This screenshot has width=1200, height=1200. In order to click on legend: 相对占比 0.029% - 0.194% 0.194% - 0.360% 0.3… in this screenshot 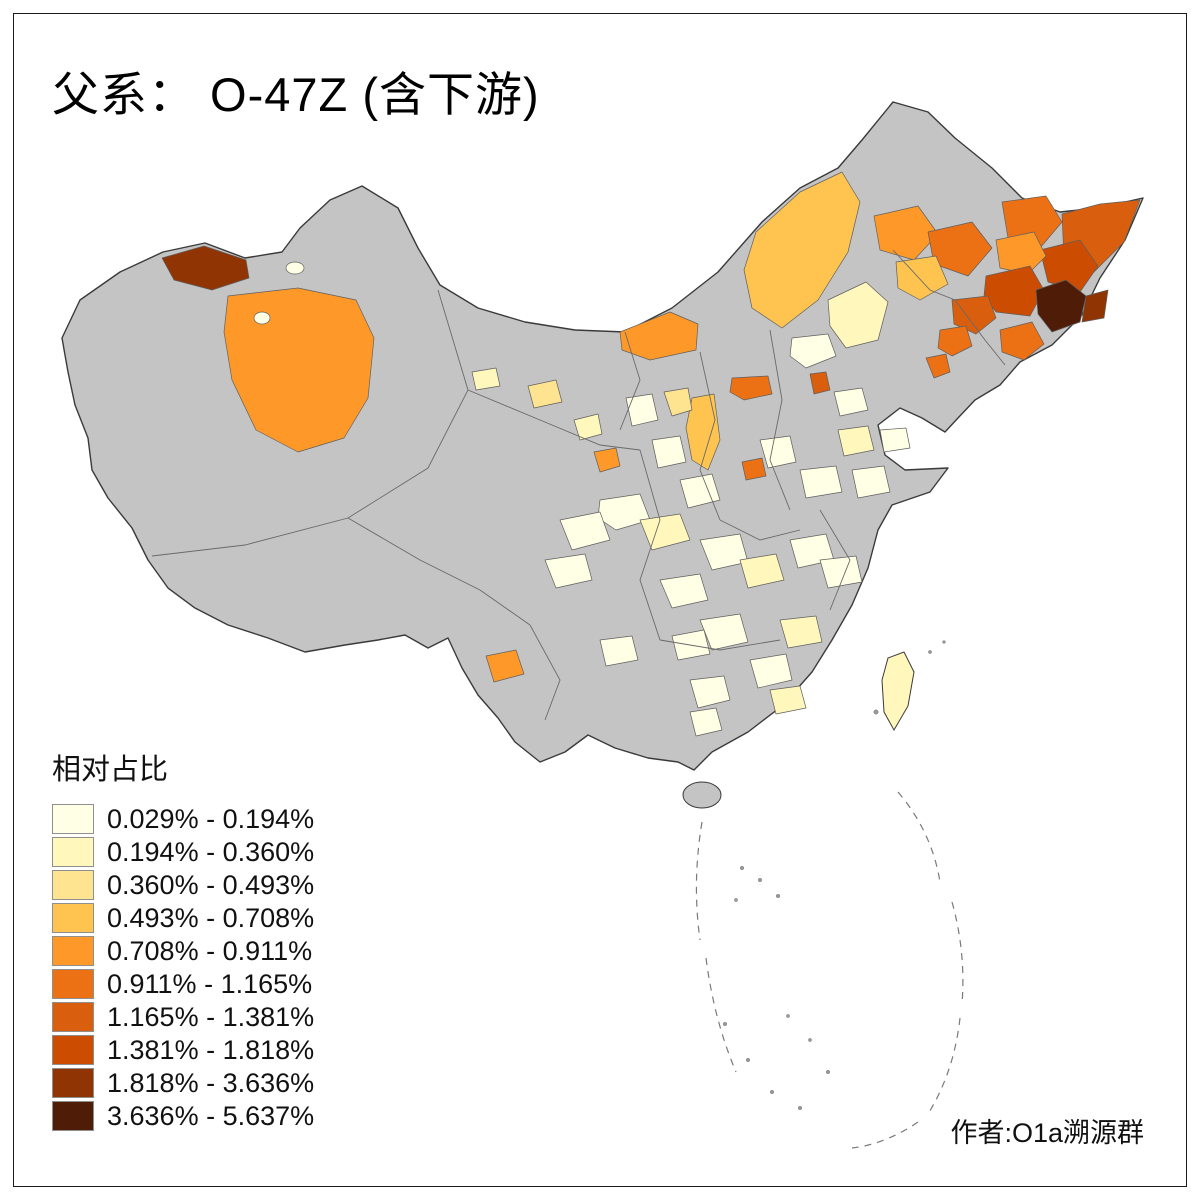, I will do `click(183, 940)`.